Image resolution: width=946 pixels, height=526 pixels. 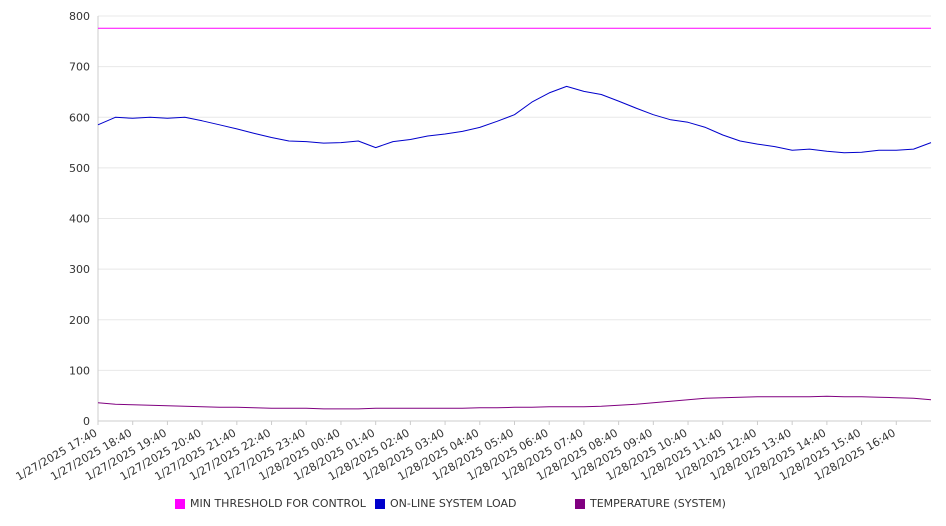 What do you see at coordinates (79, 117) in the screenshot?
I see `y-tick-label: 600` at bounding box center [79, 117].